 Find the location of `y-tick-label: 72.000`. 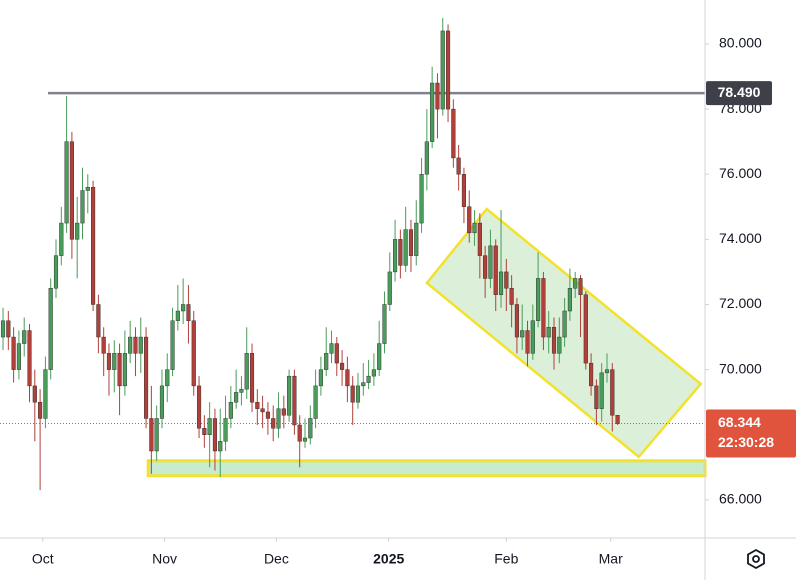

y-tick-label: 72.000 is located at coordinates (740, 303).